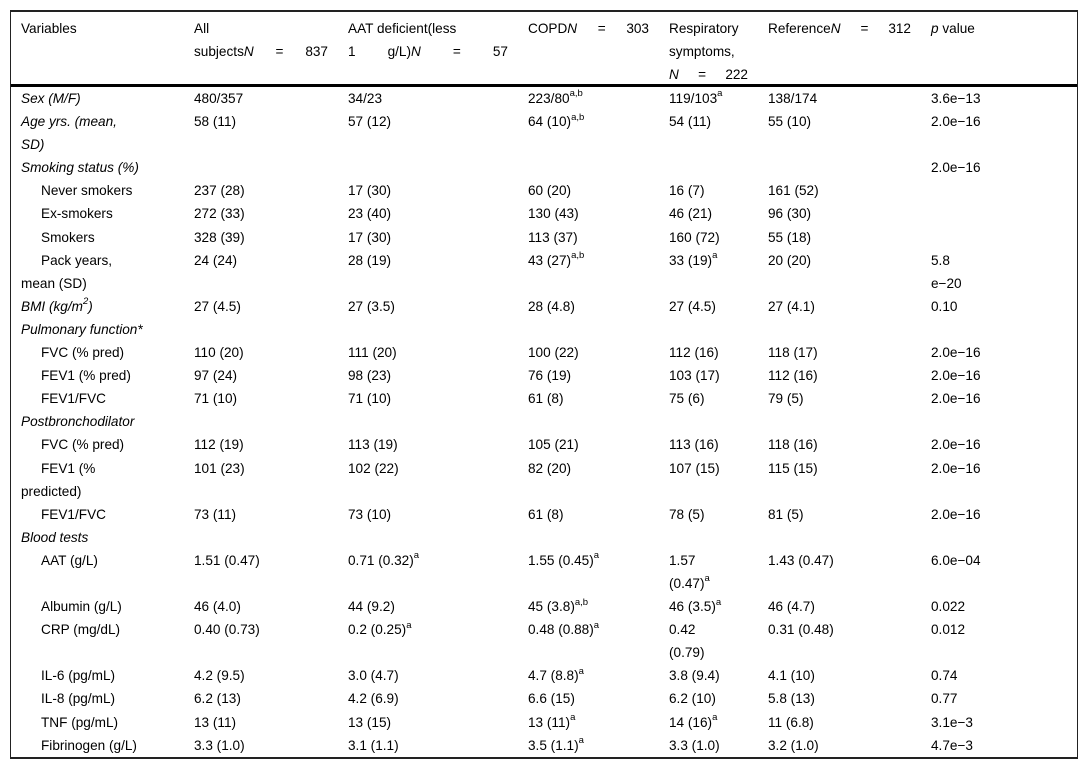 Image resolution: width=1089 pixels, height=769 pixels. Describe the element at coordinates (718, 444) in the screenshot. I see `table-cell: 113 (16)` at that location.